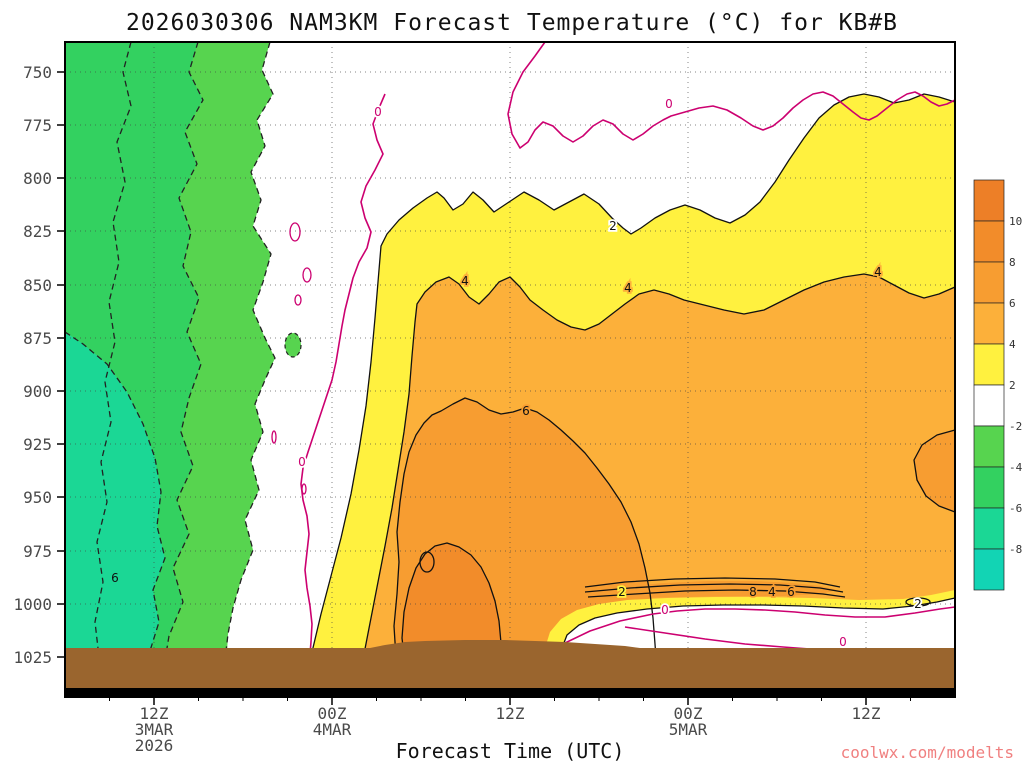 This screenshot has width=1024, height=768. What do you see at coordinates (1012, 385) in the screenshot?
I see `colorbar-label: 2` at bounding box center [1012, 385].